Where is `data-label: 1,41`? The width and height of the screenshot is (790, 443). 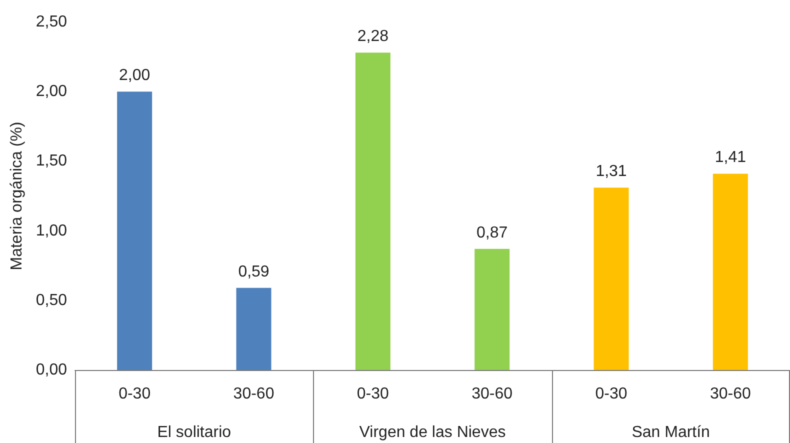 data-label: 1,41 is located at coordinates (730, 157).